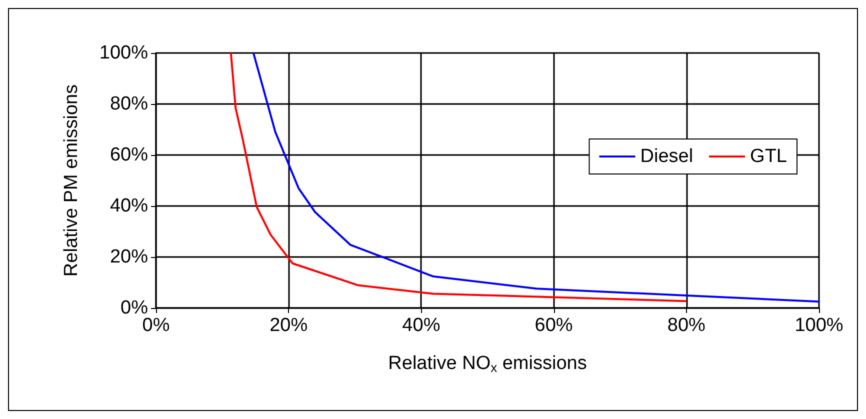  Describe the element at coordinates (129, 104) in the screenshot. I see `y-tick-label: 80%` at that location.